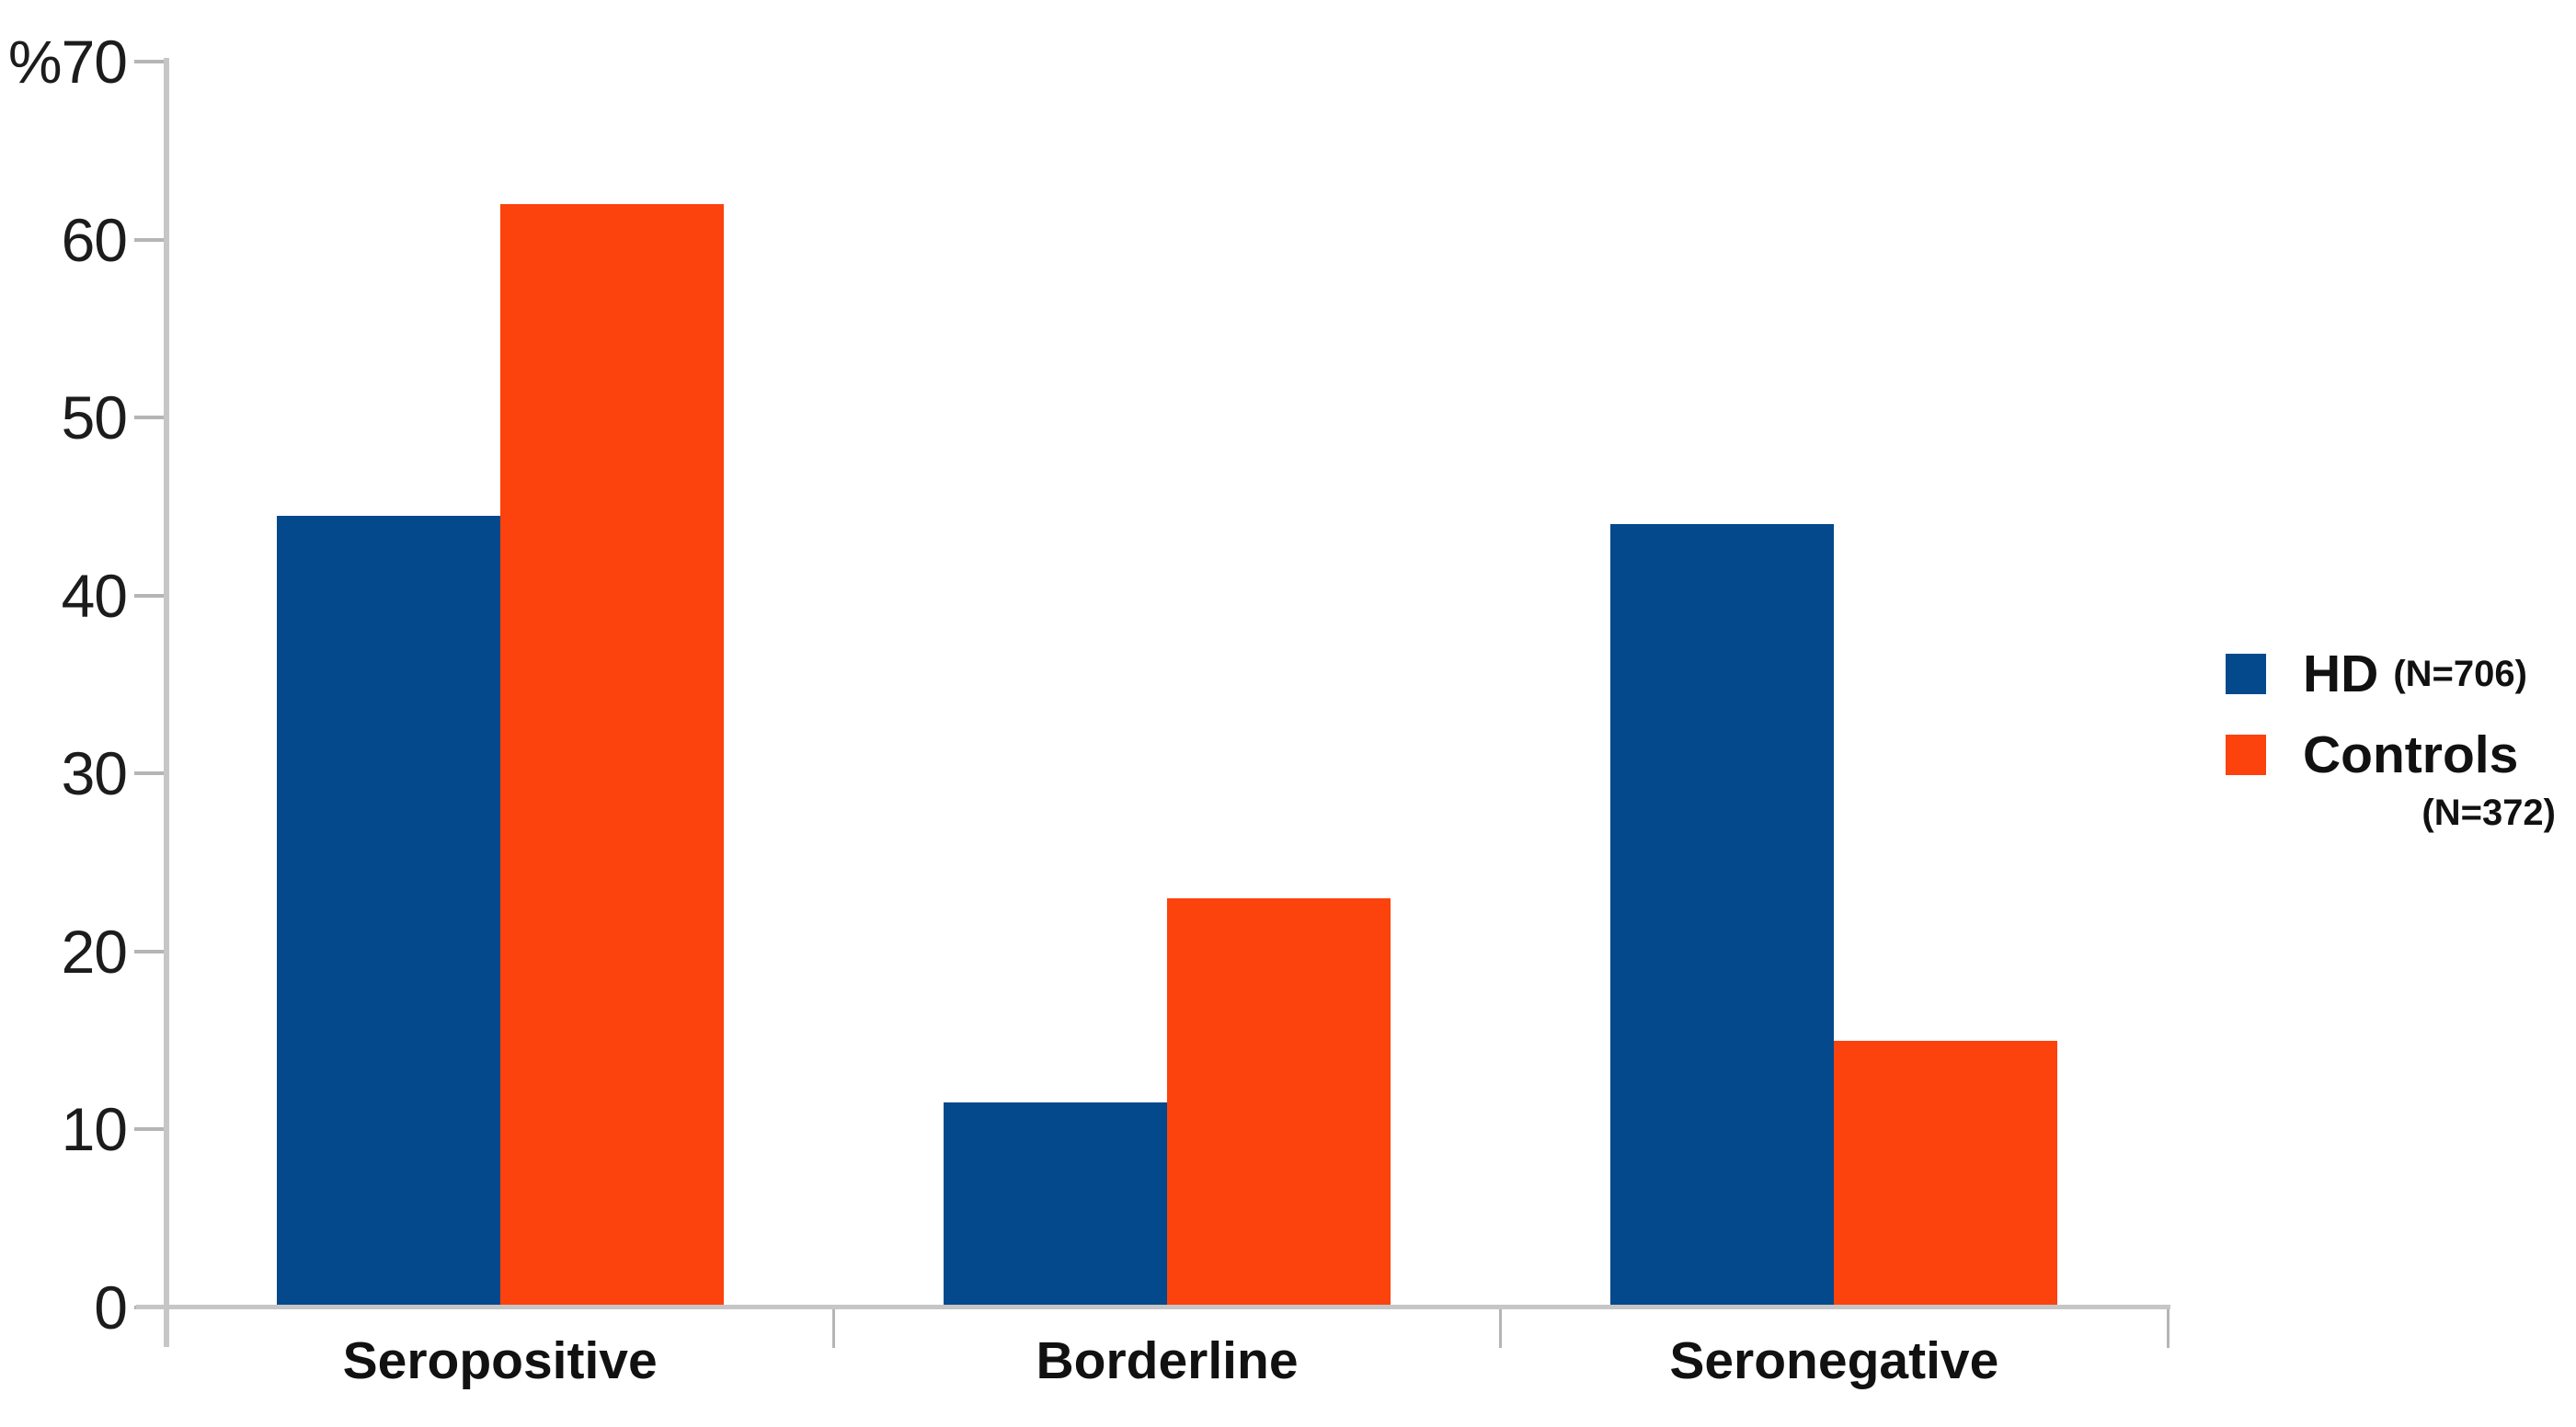 The width and height of the screenshot is (2576, 1427). What do you see at coordinates (95, 595) in the screenshot?
I see `y-tick-label: 40` at bounding box center [95, 595].